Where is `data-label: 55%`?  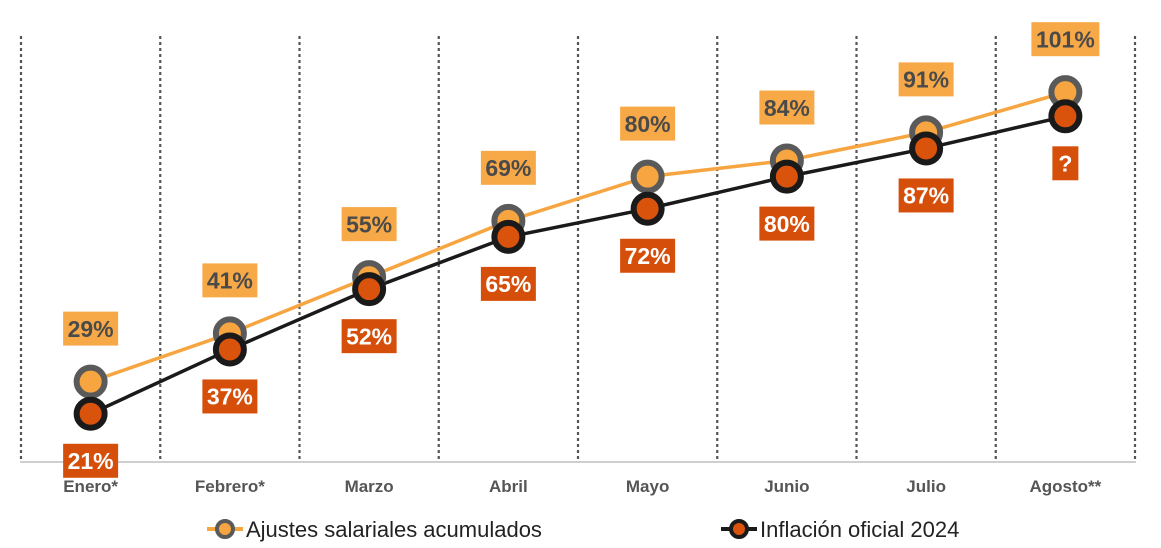
data-label: 55% is located at coordinates (369, 224).